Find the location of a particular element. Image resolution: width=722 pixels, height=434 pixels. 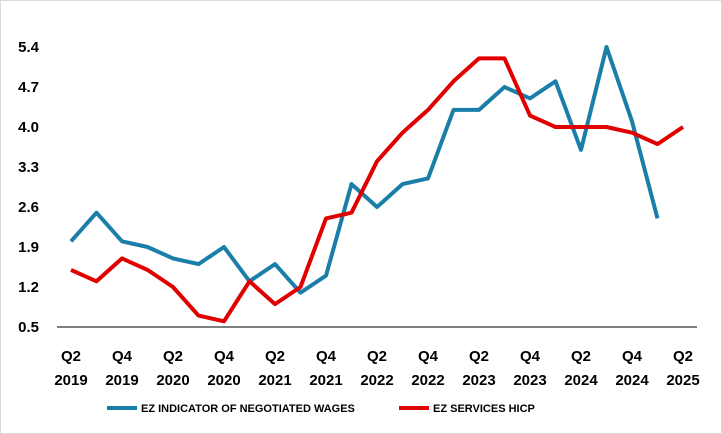

y-tick-label: 4.7 is located at coordinates (28, 87).